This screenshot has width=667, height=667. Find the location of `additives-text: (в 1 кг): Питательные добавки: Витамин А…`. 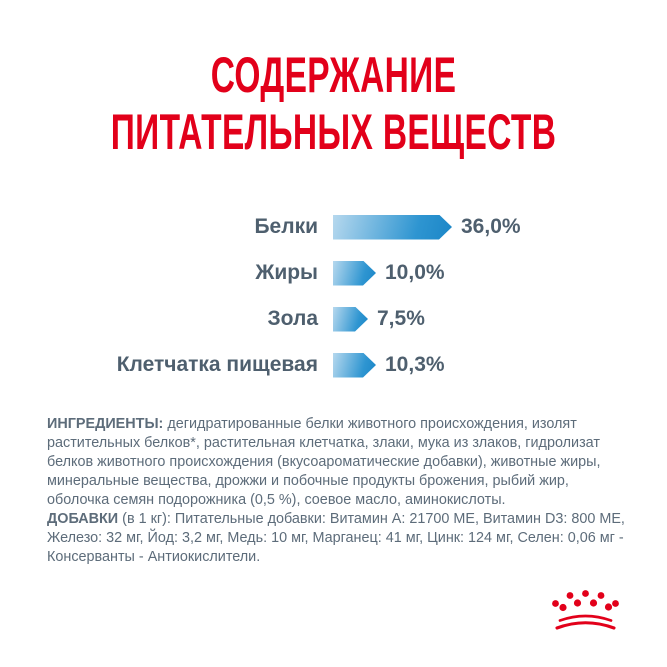

additives-text: (в 1 кг): Питательные добавки: Витамин А… is located at coordinates (336, 538).